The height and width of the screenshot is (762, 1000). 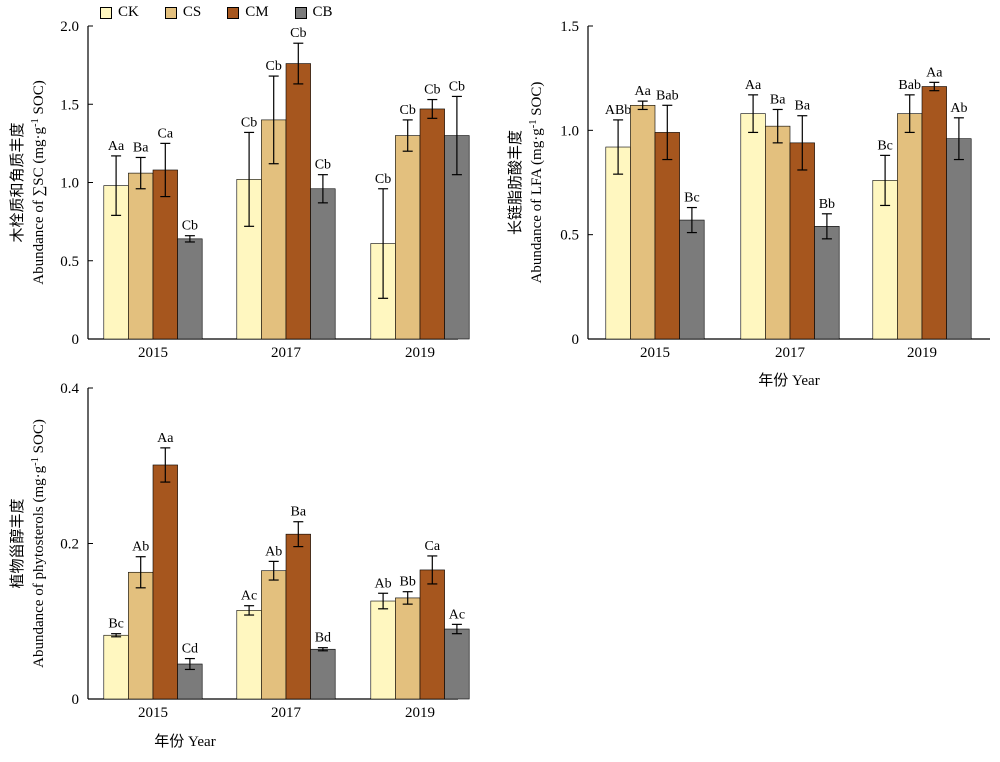 What do you see at coordinates (233, 12) in the screenshot?
I see `legend-swatch-cm` at bounding box center [233, 12].